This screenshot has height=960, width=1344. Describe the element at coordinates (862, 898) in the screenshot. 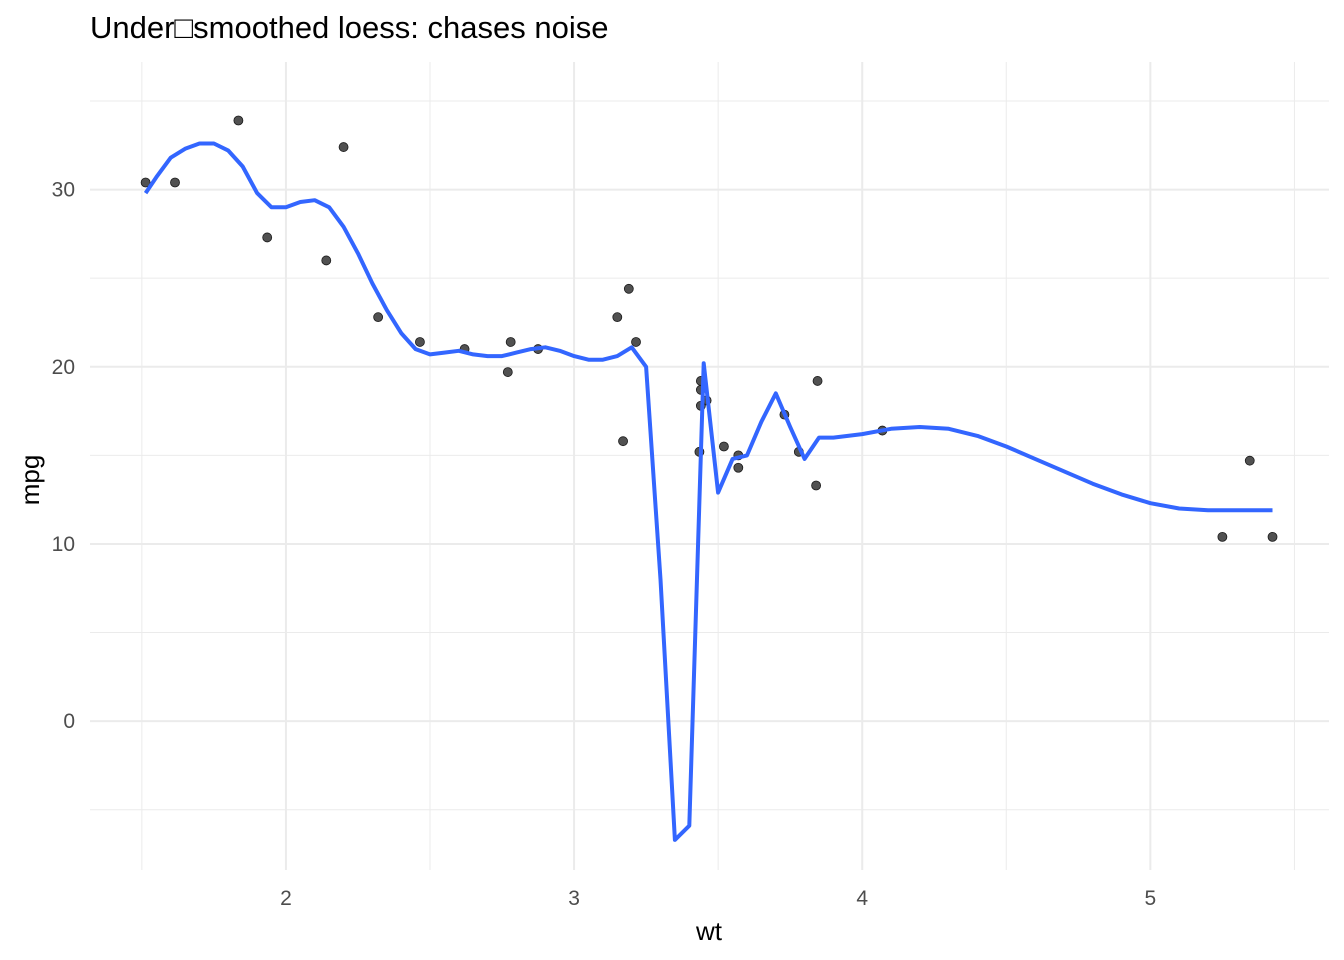

I see `x-tick-label: 4` at that location.